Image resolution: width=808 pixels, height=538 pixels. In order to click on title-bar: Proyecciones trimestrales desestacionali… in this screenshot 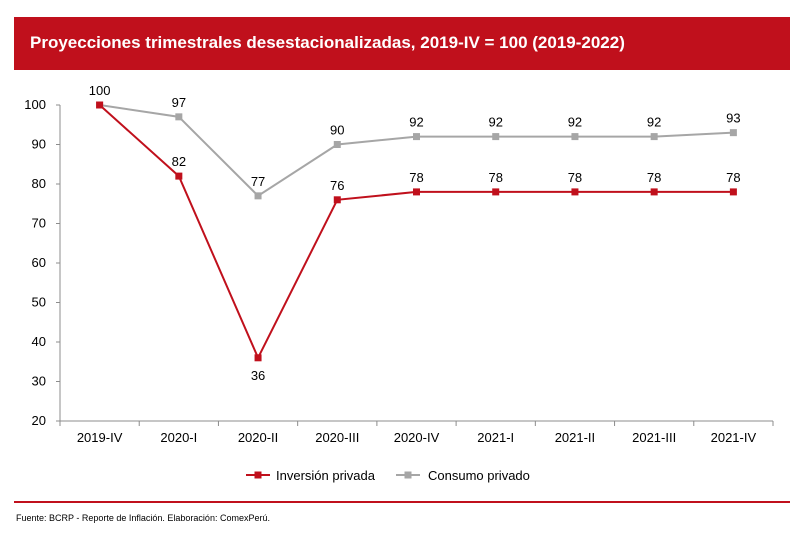, I will do `click(402, 43)`.